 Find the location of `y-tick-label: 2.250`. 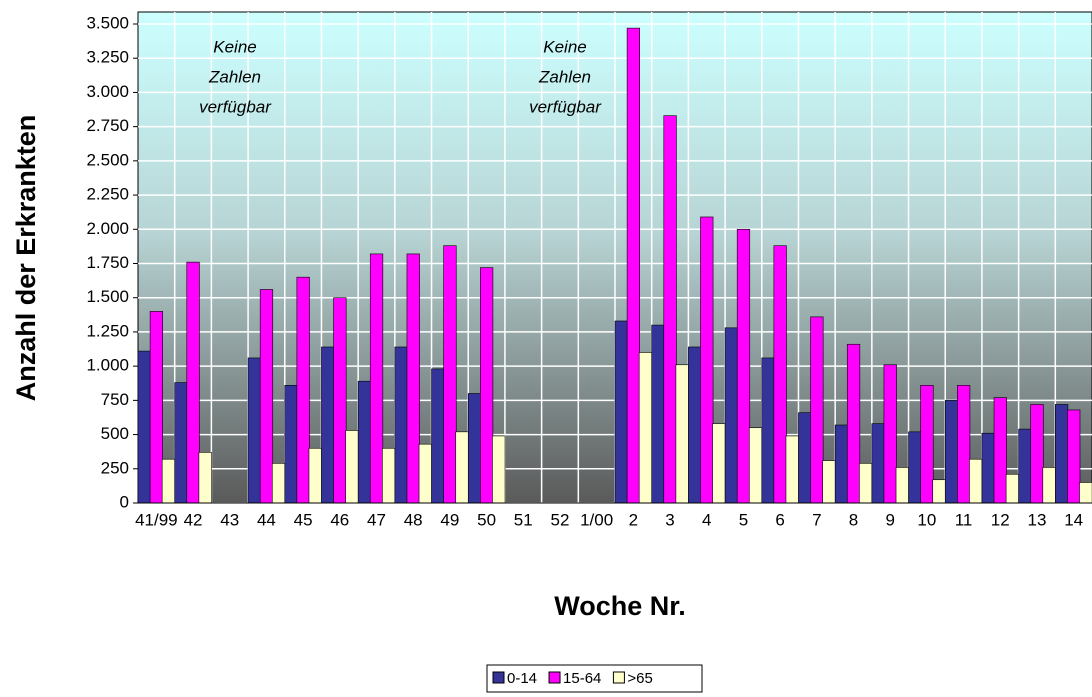

y-tick-label: 2.250 is located at coordinates (107, 194).